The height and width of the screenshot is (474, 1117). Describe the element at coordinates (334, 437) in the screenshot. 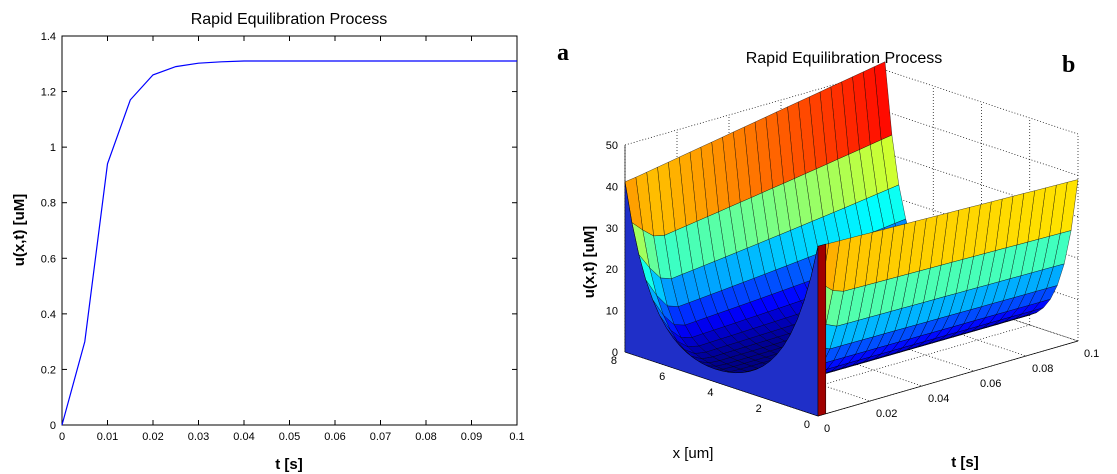

I see `x-tick-label: 0.06` at that location.